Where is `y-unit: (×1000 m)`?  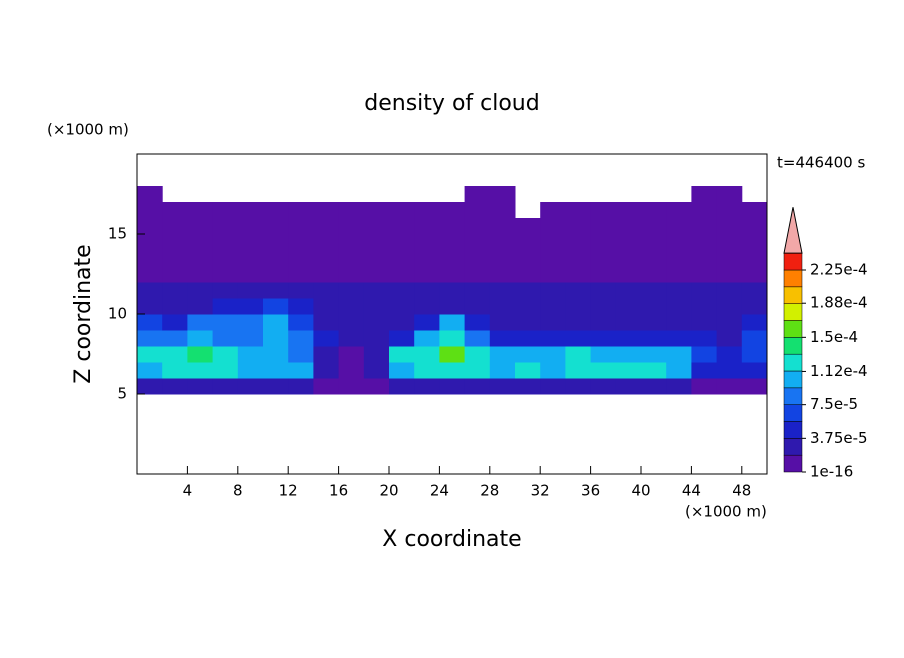
y-unit: (×1000 m) is located at coordinates (88, 130).